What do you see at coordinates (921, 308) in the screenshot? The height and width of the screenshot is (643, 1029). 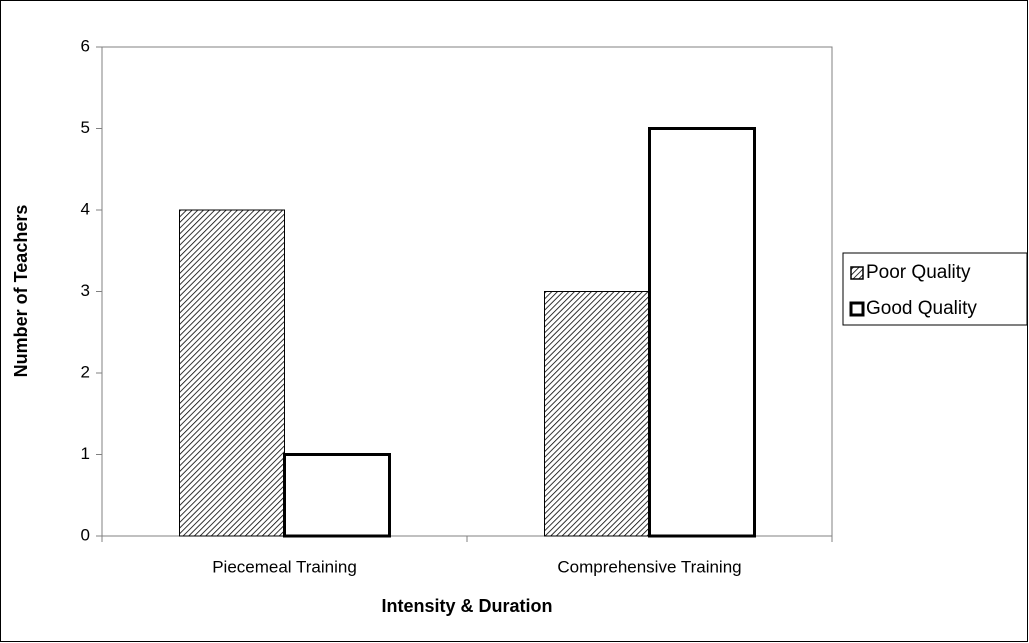 I see `legend-label: Good Quality` at bounding box center [921, 308].